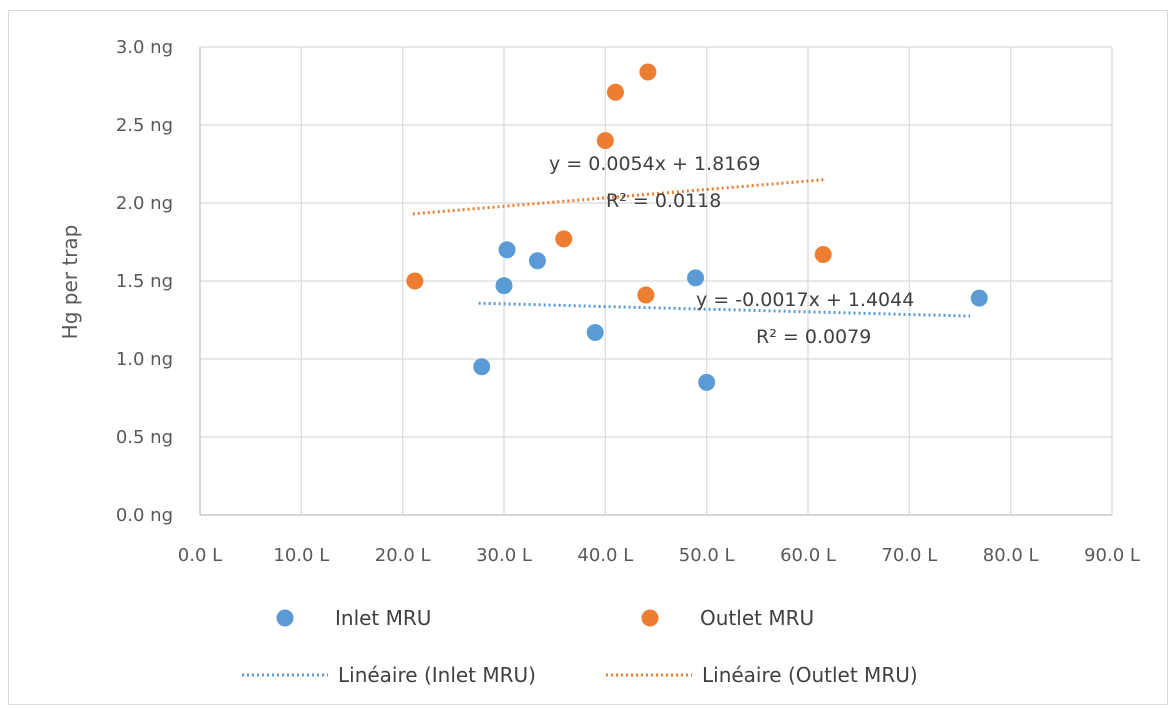  What do you see at coordinates (1112, 555) in the screenshot?
I see `x-tick-label: 90.0 L` at bounding box center [1112, 555].